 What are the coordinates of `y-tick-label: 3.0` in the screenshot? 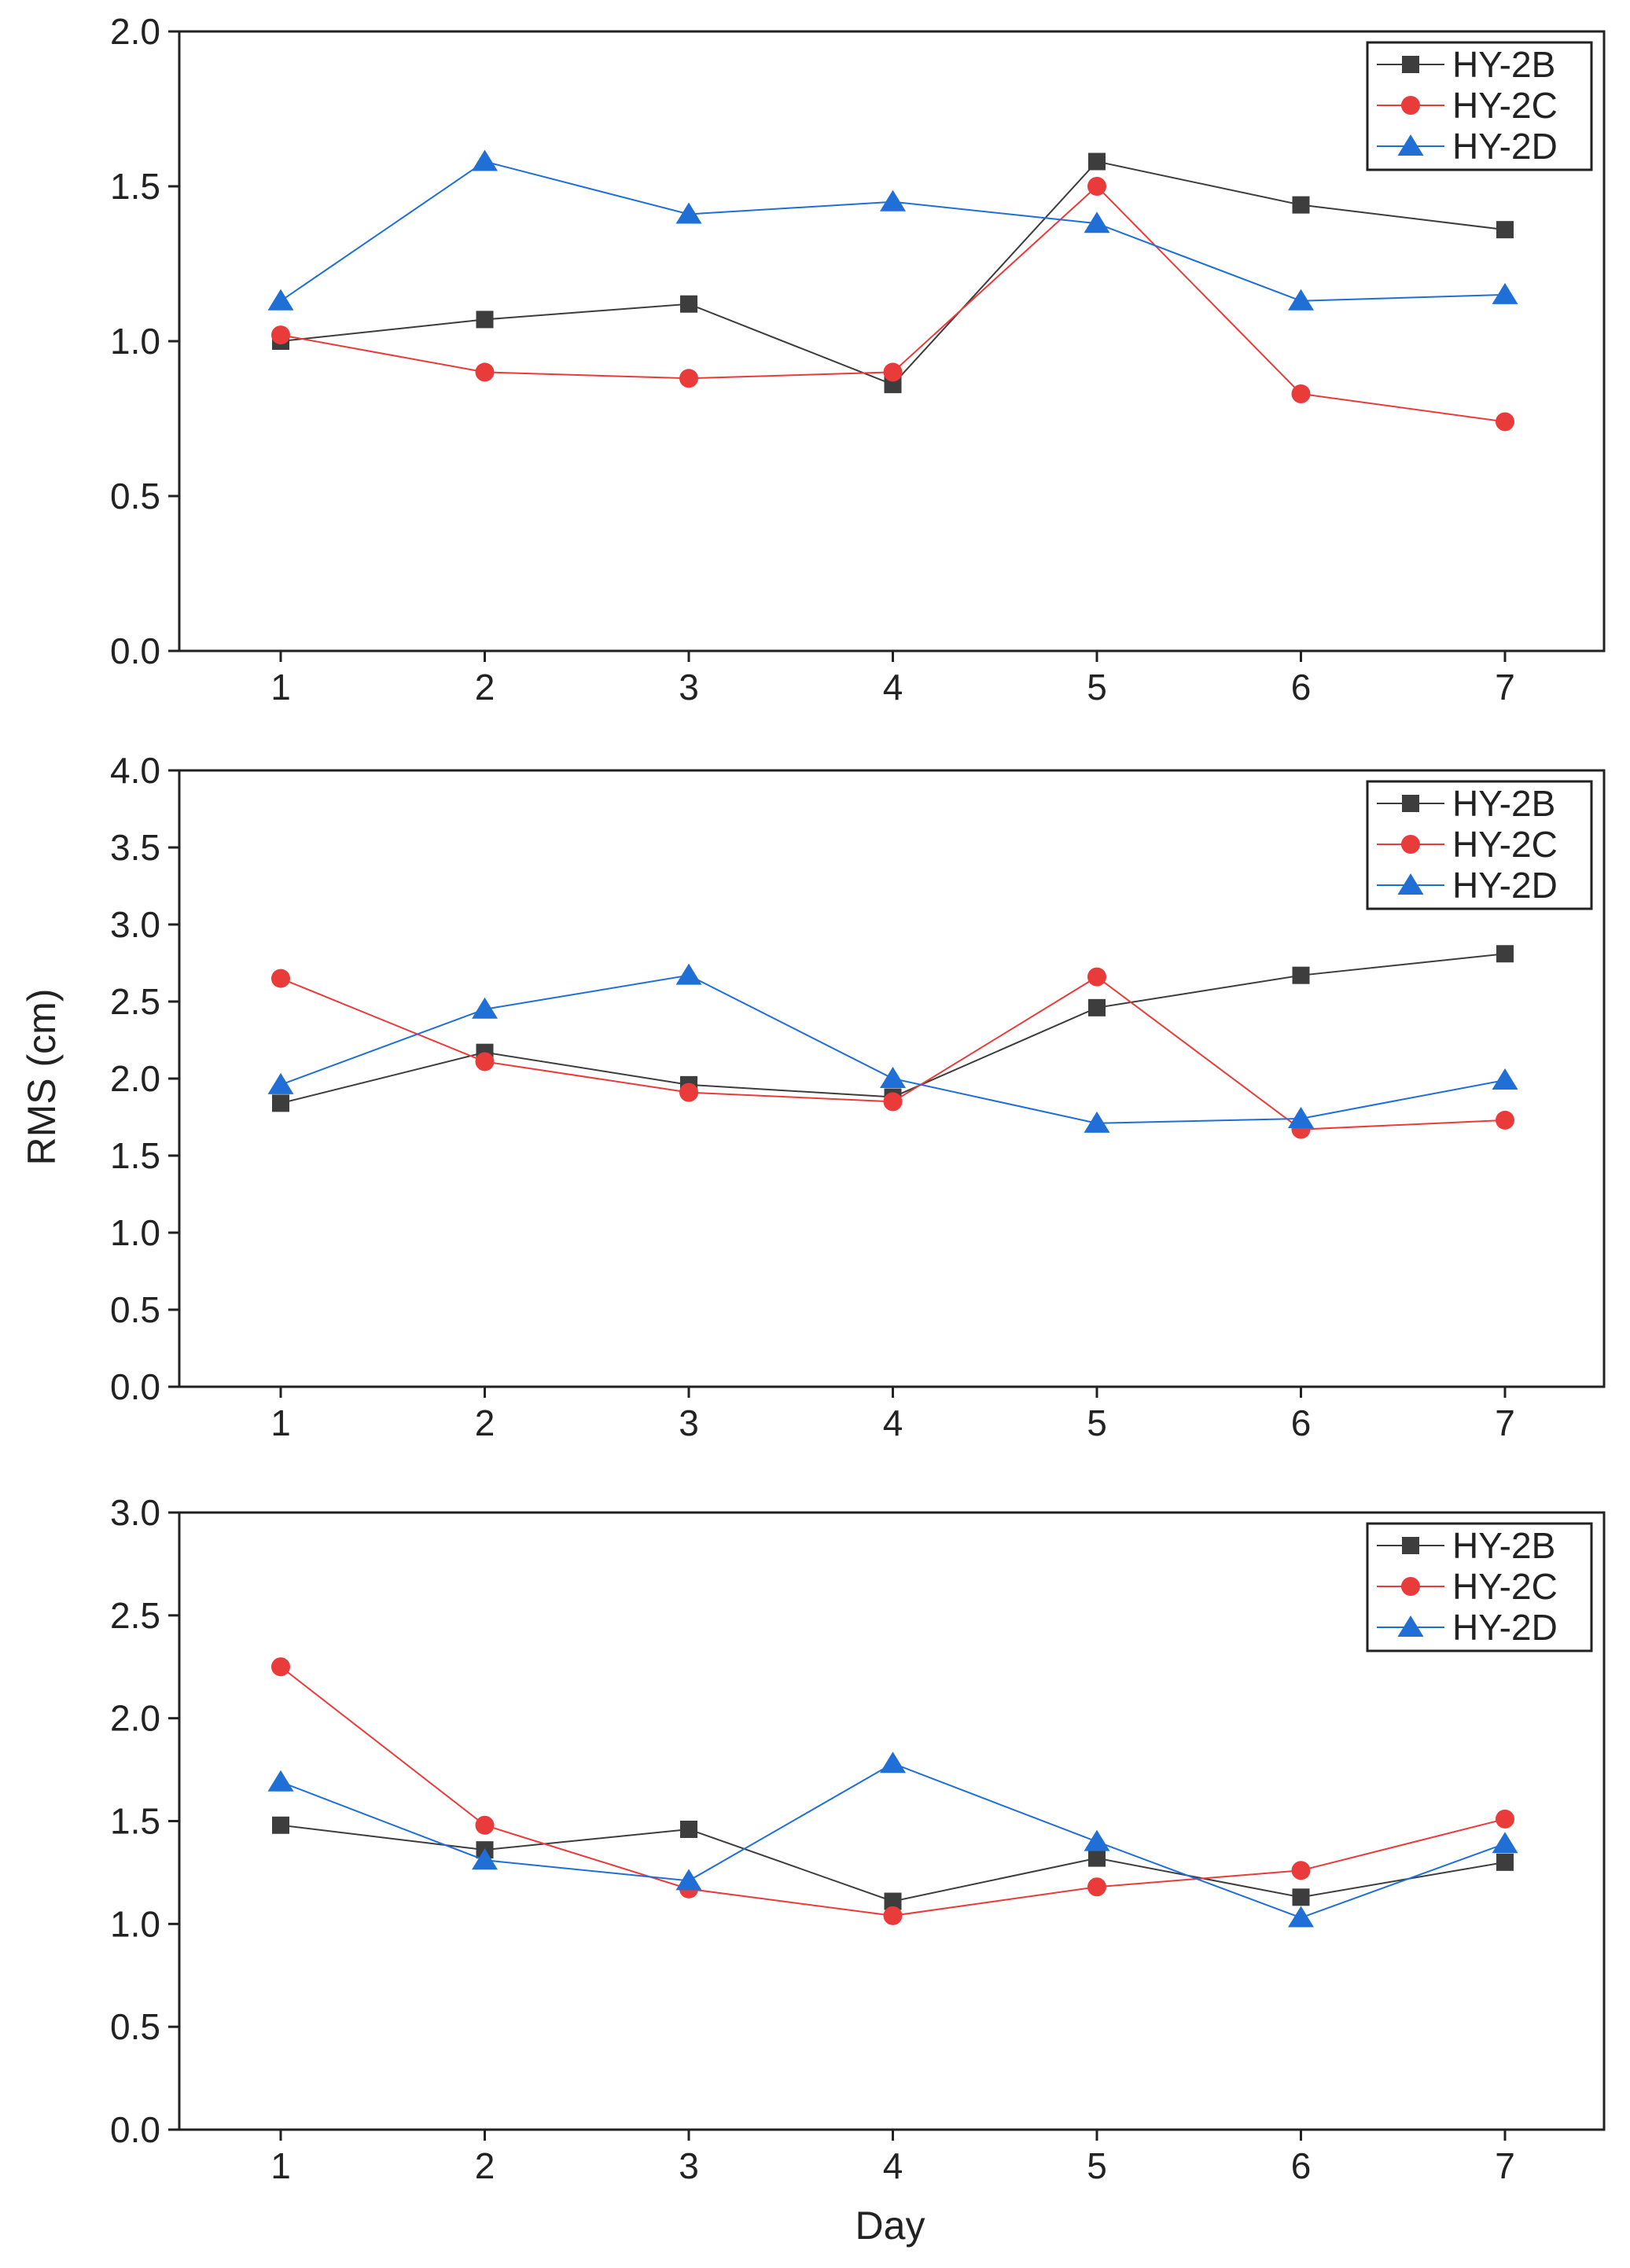 It's located at (135, 924).